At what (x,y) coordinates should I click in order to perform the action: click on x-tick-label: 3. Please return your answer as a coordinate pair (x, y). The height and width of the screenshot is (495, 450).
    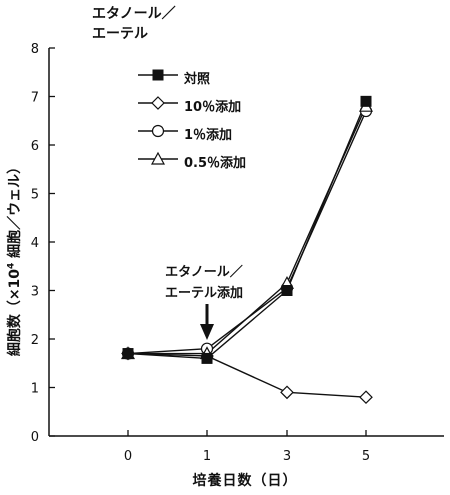
    Looking at the image, I should click on (287, 456).